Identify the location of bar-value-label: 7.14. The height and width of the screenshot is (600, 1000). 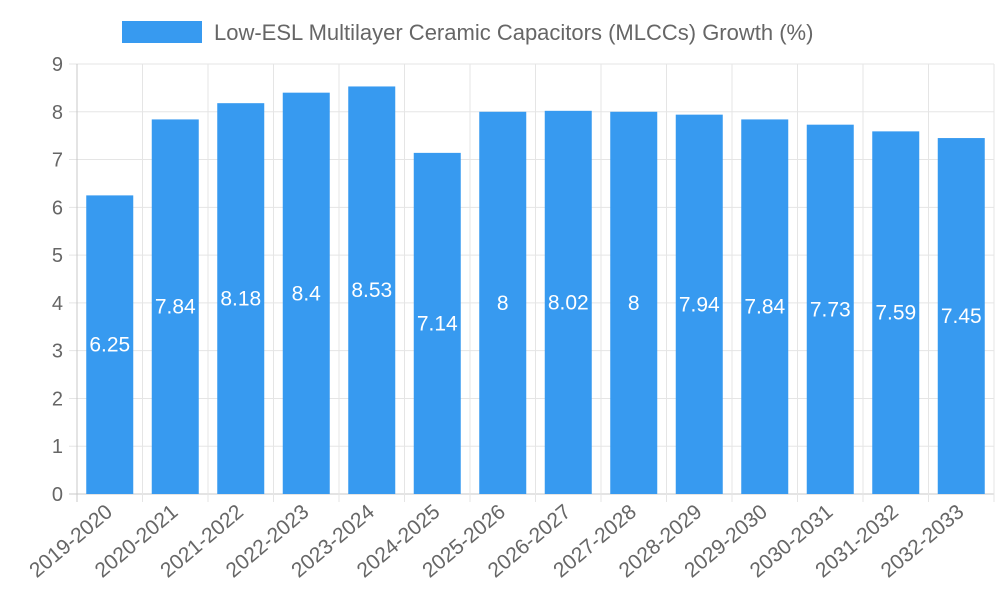
(437, 323).